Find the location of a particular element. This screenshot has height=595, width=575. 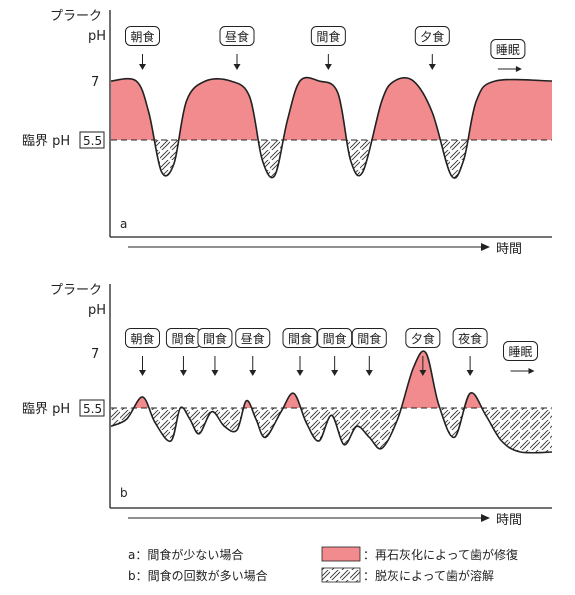

demineralization-area is located at coordinates (331, 430).